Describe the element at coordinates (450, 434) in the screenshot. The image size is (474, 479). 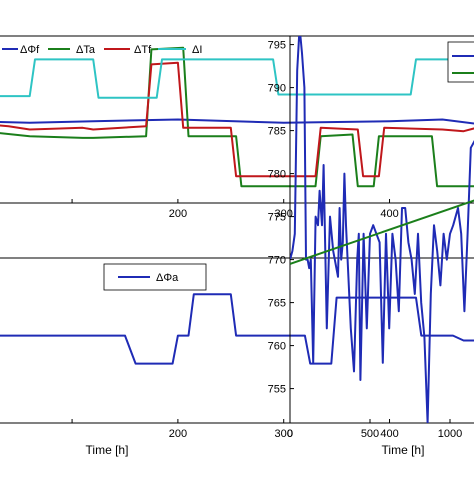
I see `right-x-tick-label: 1000` at that location.